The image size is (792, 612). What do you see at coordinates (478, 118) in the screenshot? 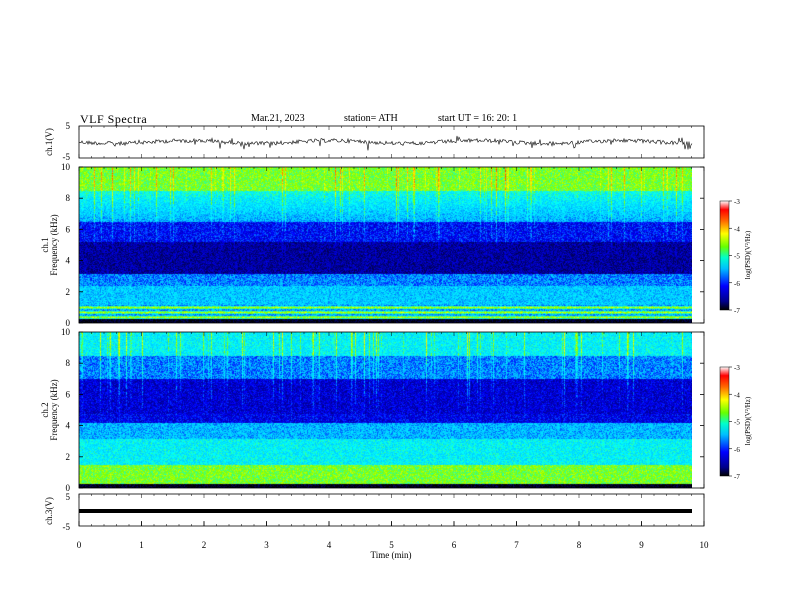
I see `start-time-label: start UT = 16: 20: 1` at bounding box center [478, 118].